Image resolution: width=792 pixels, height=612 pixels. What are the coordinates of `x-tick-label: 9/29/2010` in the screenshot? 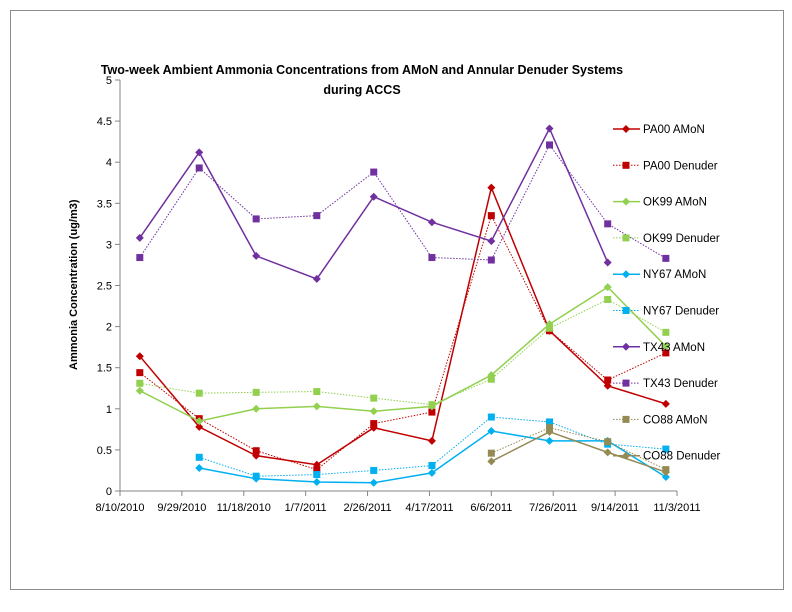 It's located at (181, 508).